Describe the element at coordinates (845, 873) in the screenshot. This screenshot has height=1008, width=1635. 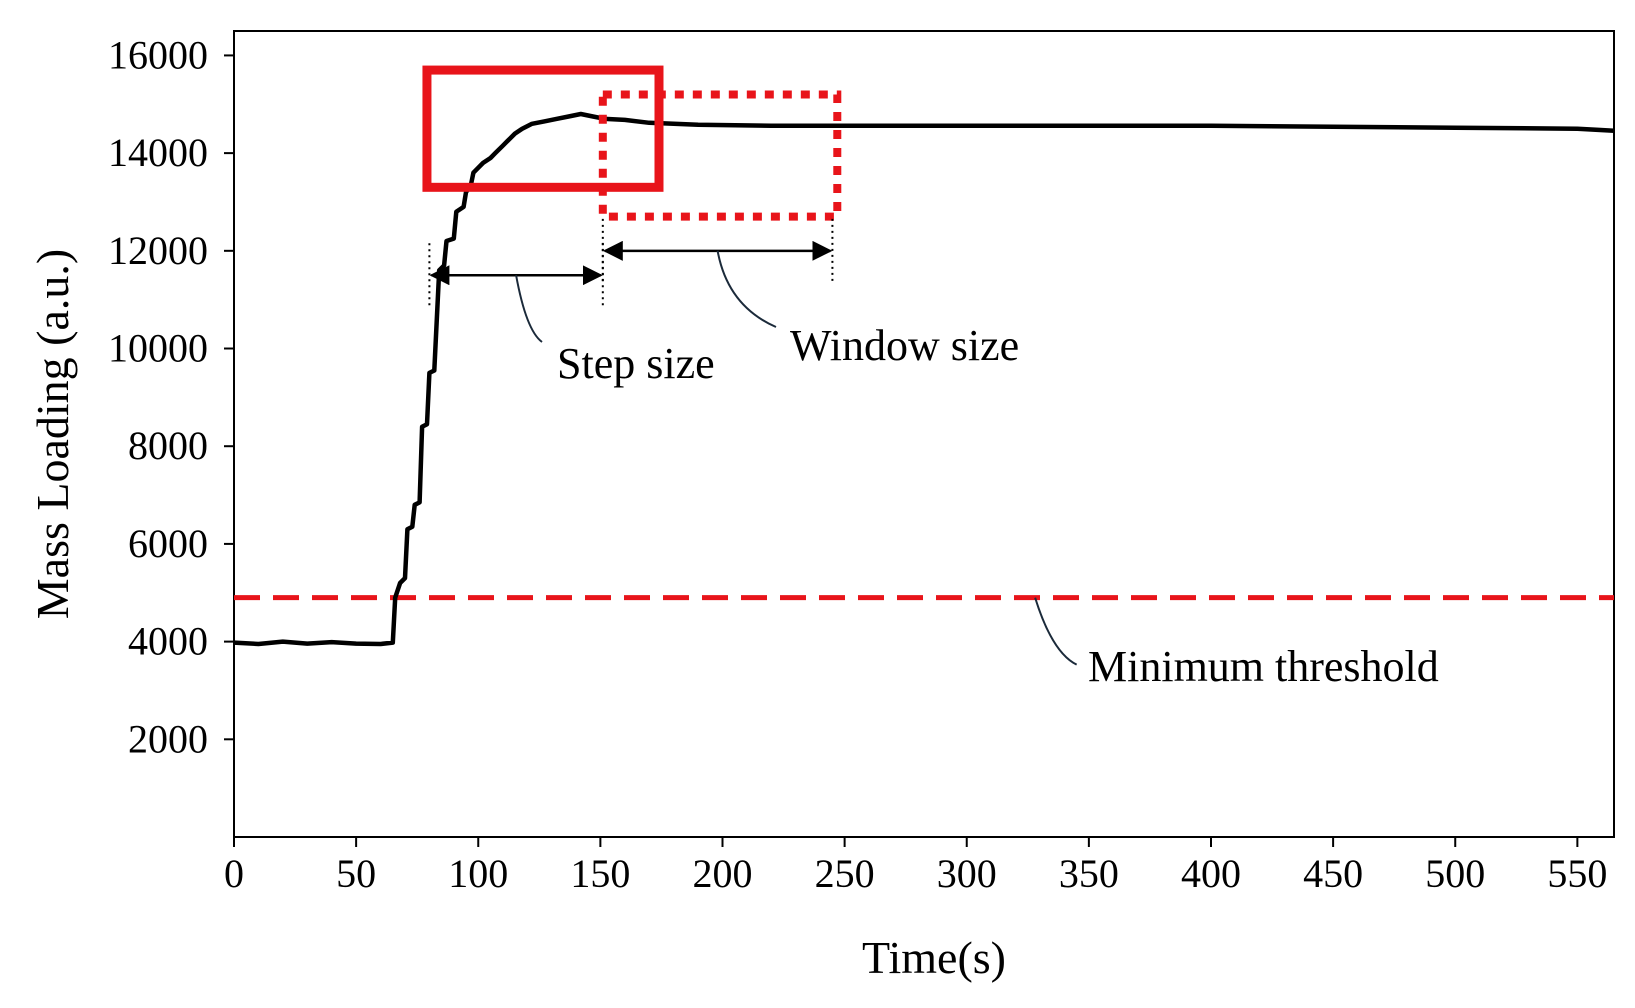
I see `x-tick-label: 250` at that location.